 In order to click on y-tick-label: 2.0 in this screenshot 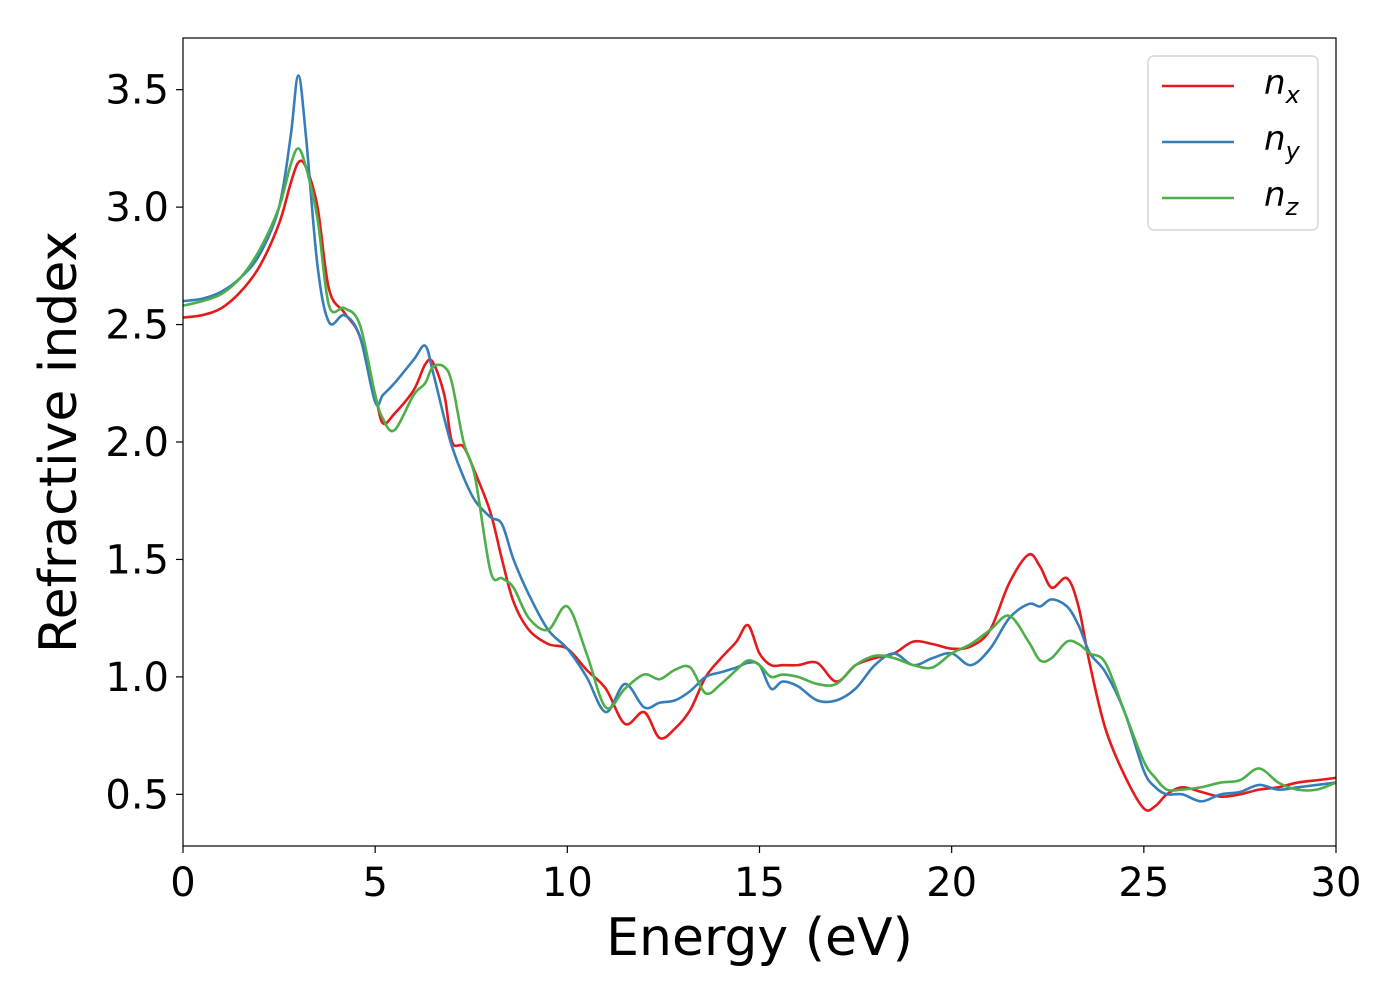, I will do `click(137, 443)`.